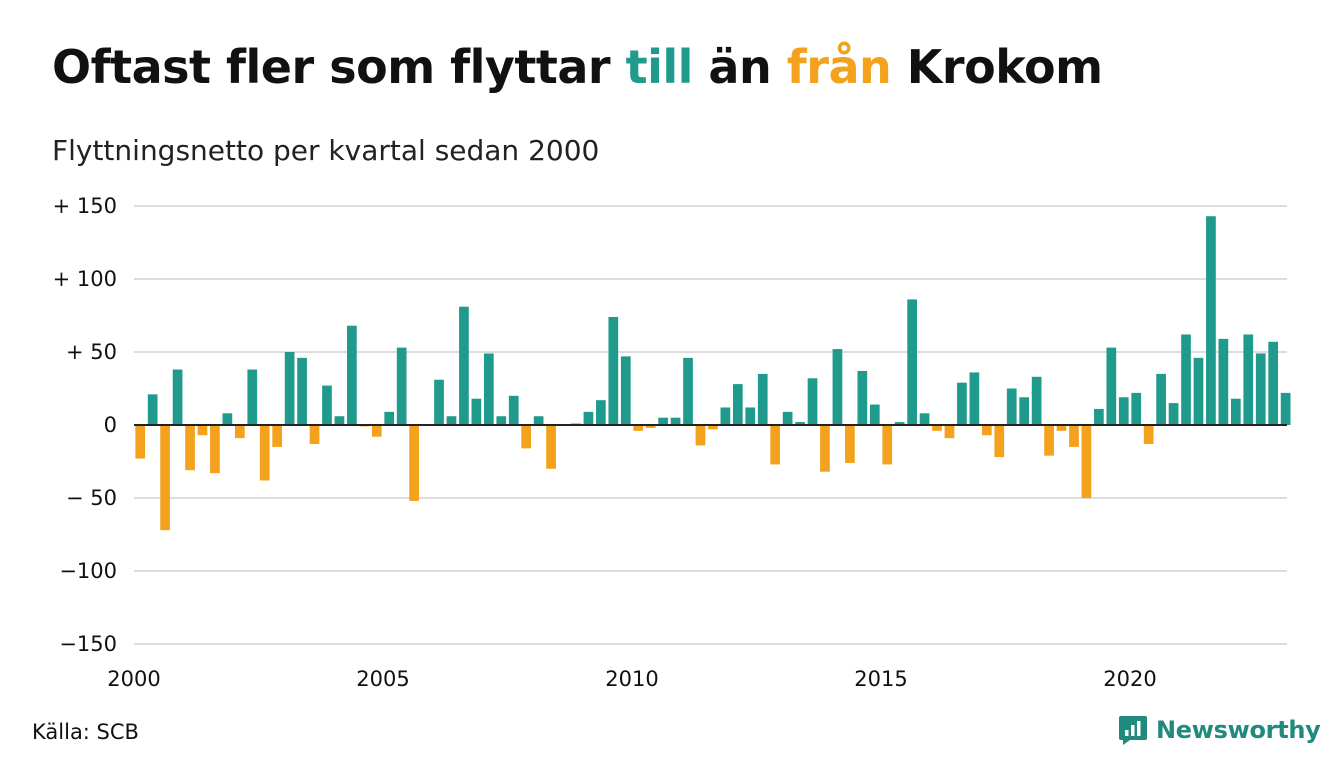 Image resolution: width=1340 pixels, height=780 pixels. What do you see at coordinates (88, 571) in the screenshot?
I see `y-tick-label: −100` at bounding box center [88, 571].